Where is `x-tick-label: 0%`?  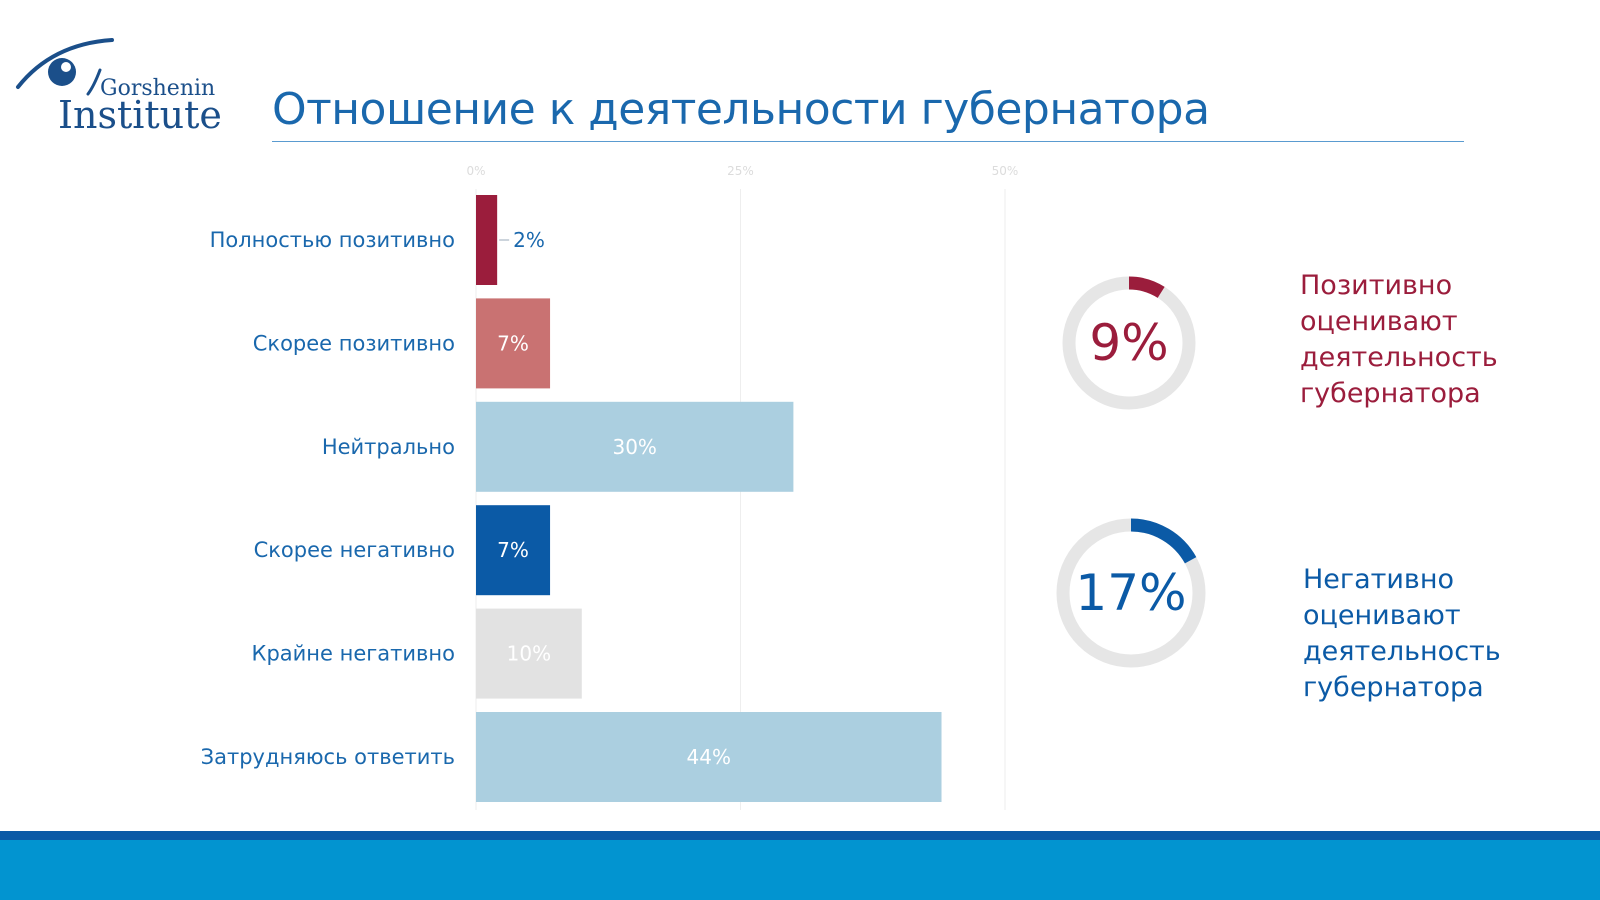 x-tick-label: 0% is located at coordinates (475, 171).